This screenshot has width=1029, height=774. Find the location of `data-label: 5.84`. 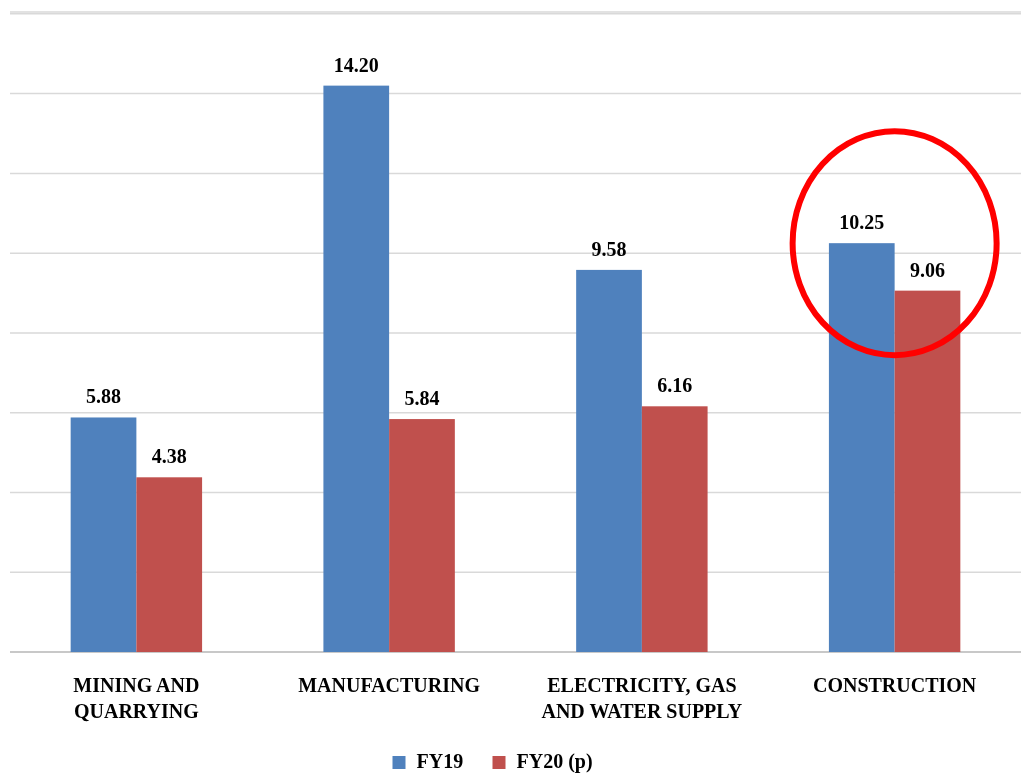

data-label: 5.84 is located at coordinates (422, 398).